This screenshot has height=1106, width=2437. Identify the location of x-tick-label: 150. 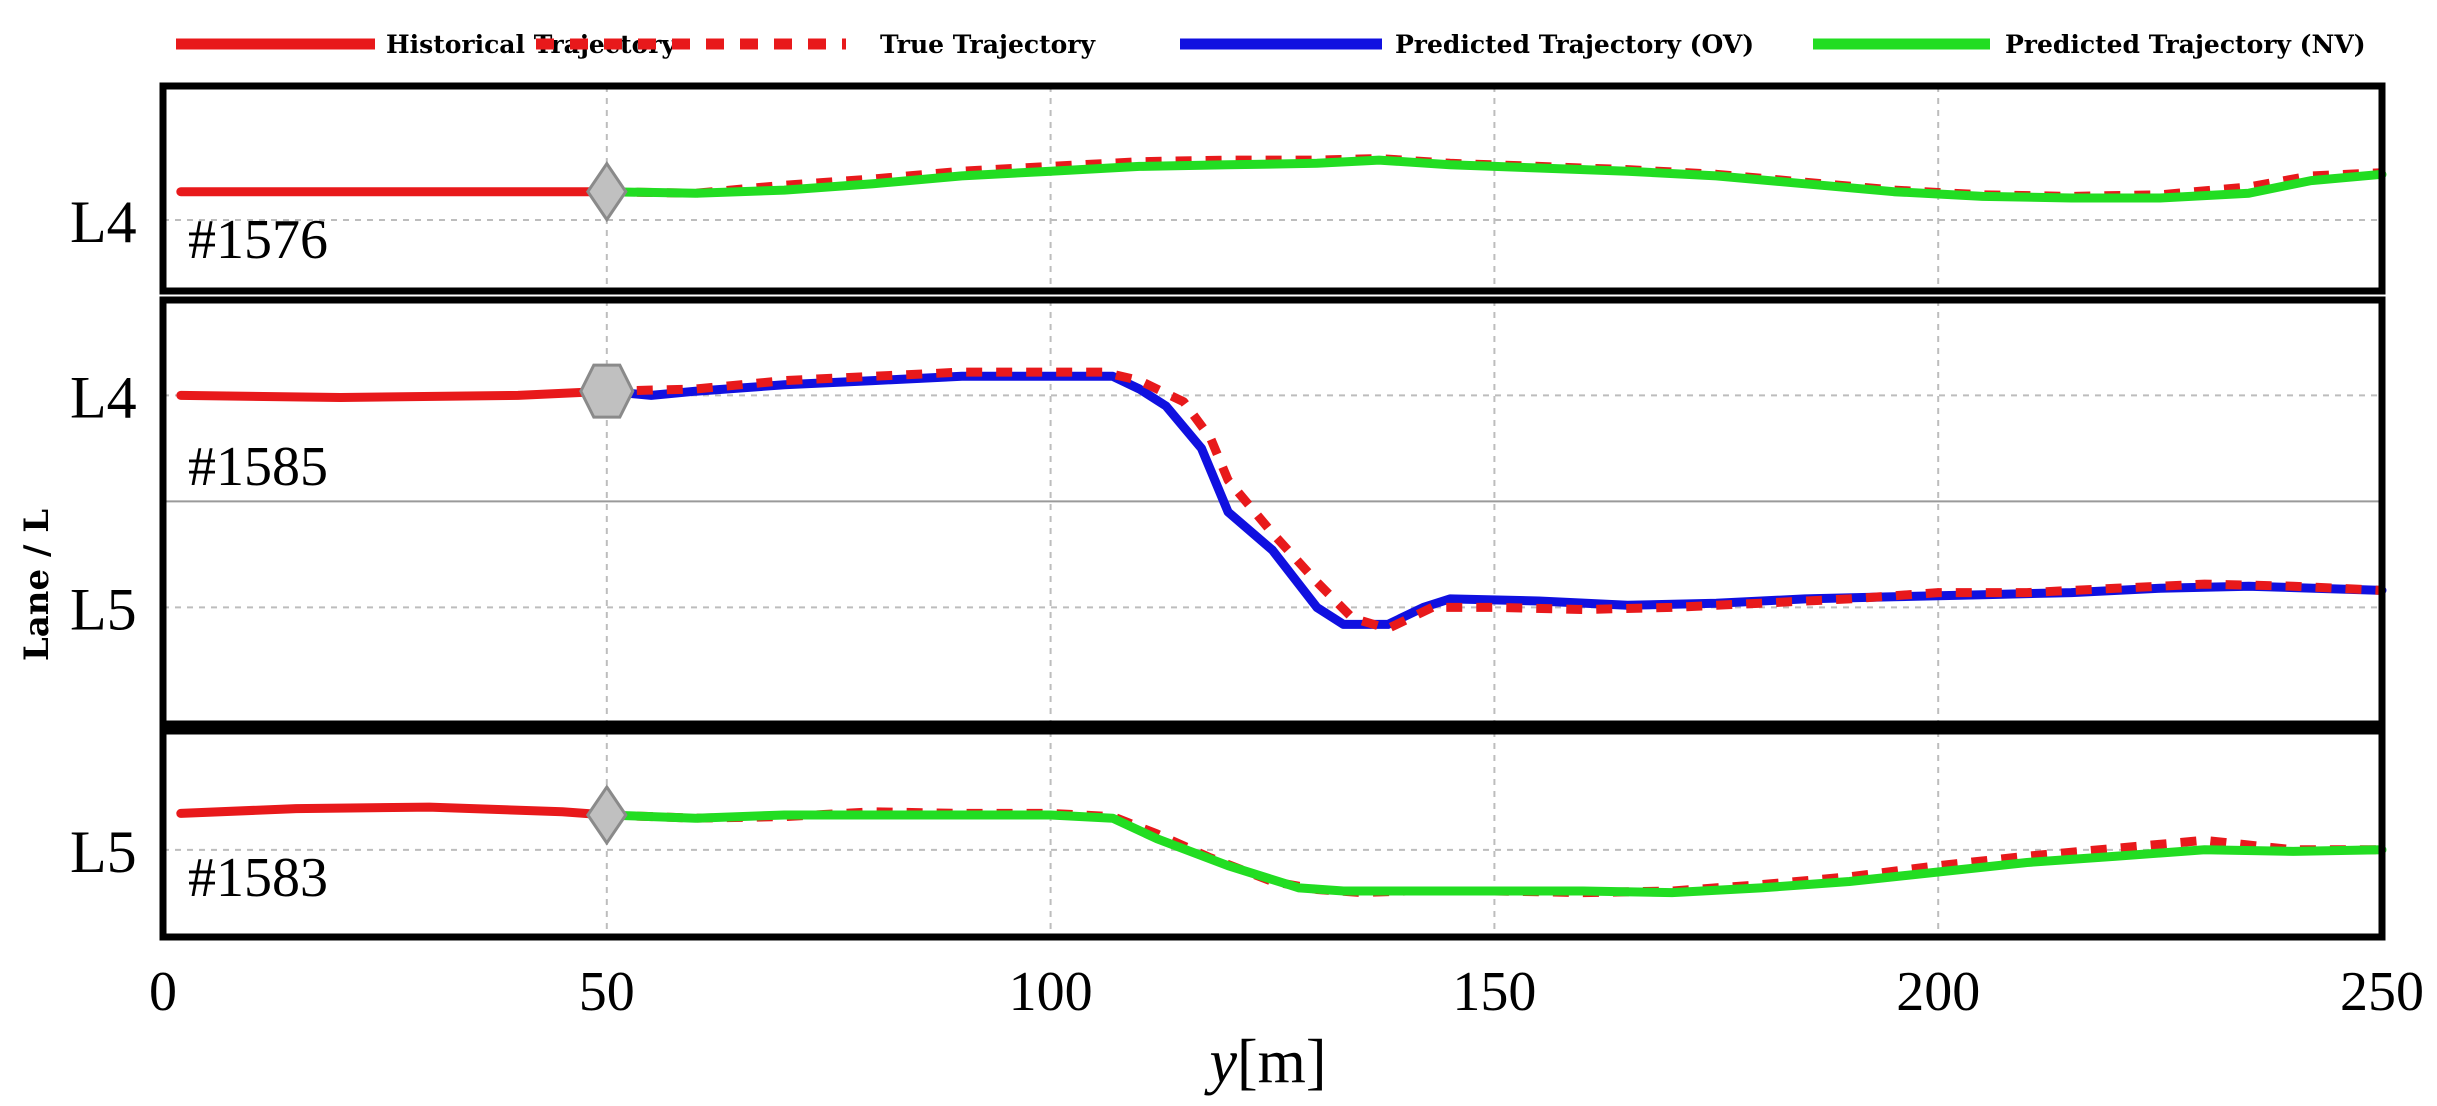
(1494, 992).